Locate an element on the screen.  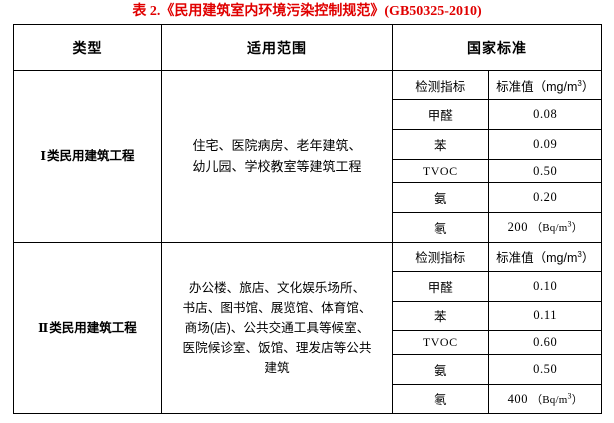
value-cell: 0.10 is located at coordinates (544, 286).